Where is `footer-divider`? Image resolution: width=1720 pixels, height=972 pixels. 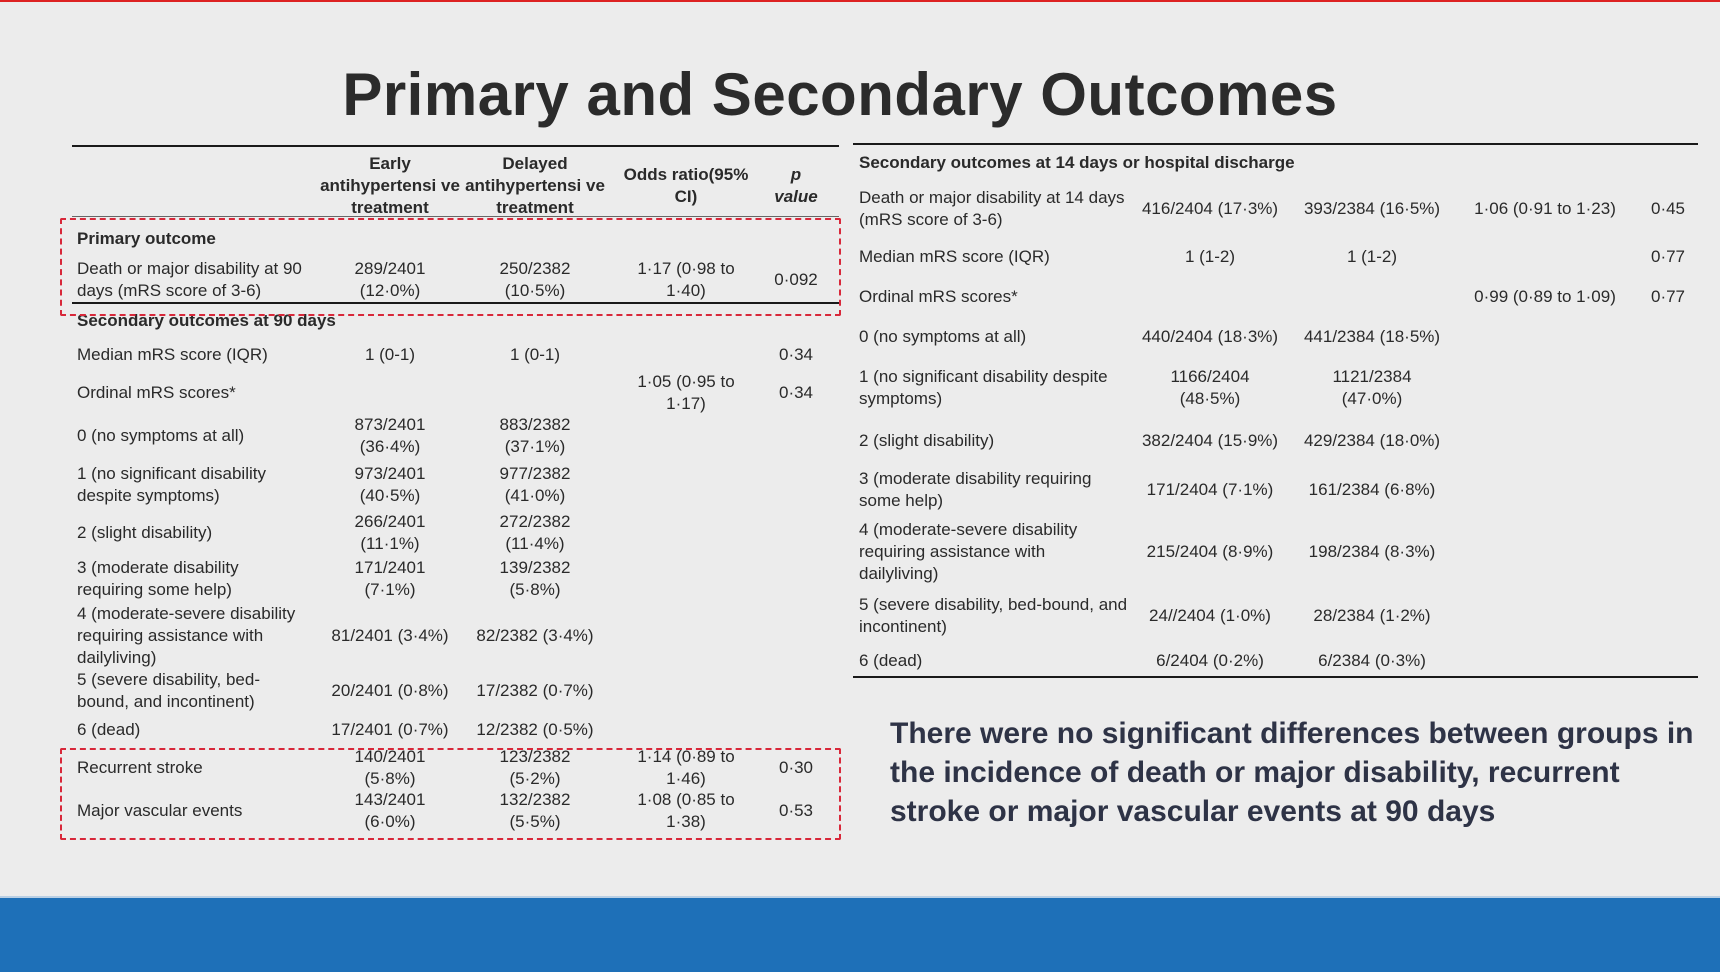 footer-divider is located at coordinates (860, 897).